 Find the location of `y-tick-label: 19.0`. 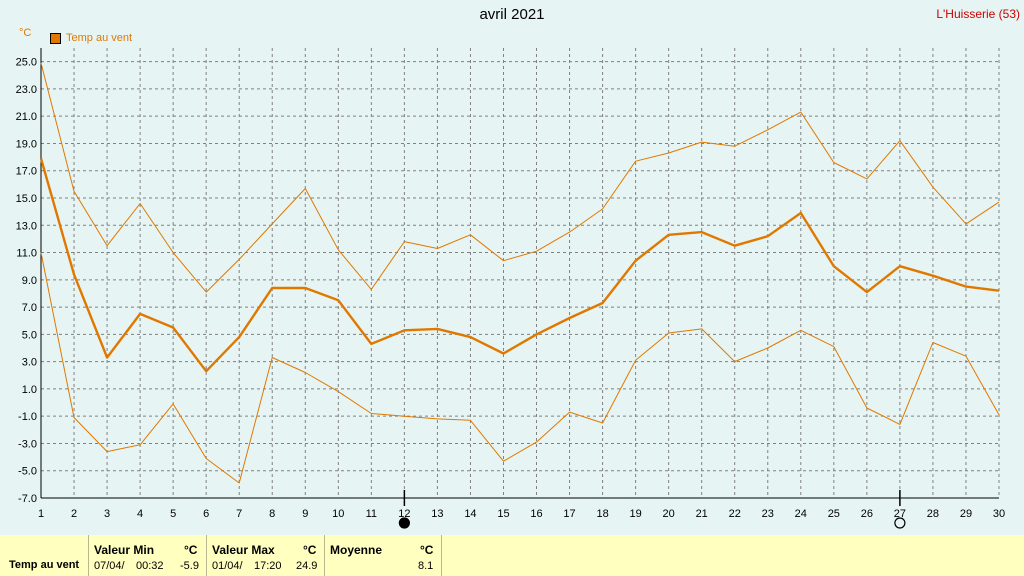

y-tick-label: 19.0 is located at coordinates (26, 144).